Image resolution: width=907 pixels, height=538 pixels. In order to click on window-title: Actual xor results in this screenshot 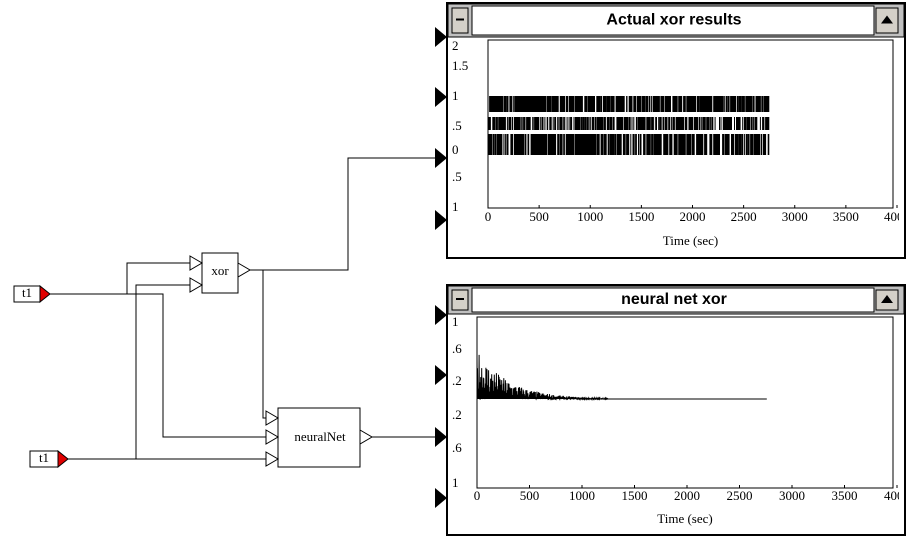, I will do `click(673, 20)`.